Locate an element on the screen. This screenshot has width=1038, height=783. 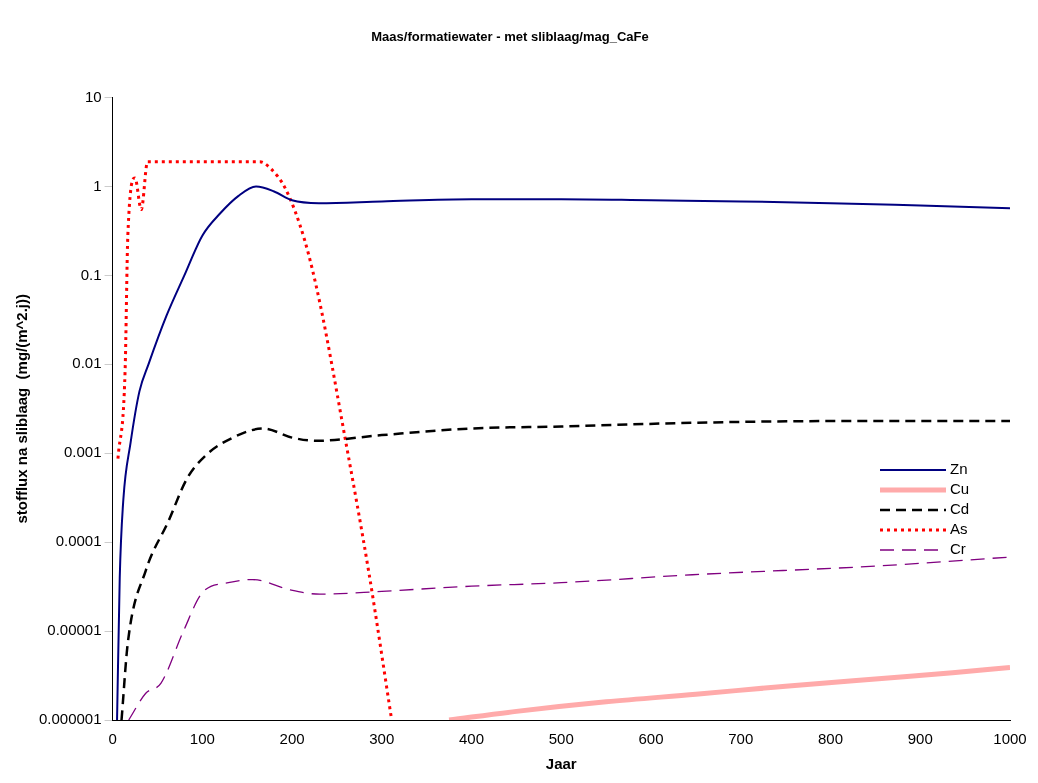
x-tick-label: 500 is located at coordinates (561, 739).